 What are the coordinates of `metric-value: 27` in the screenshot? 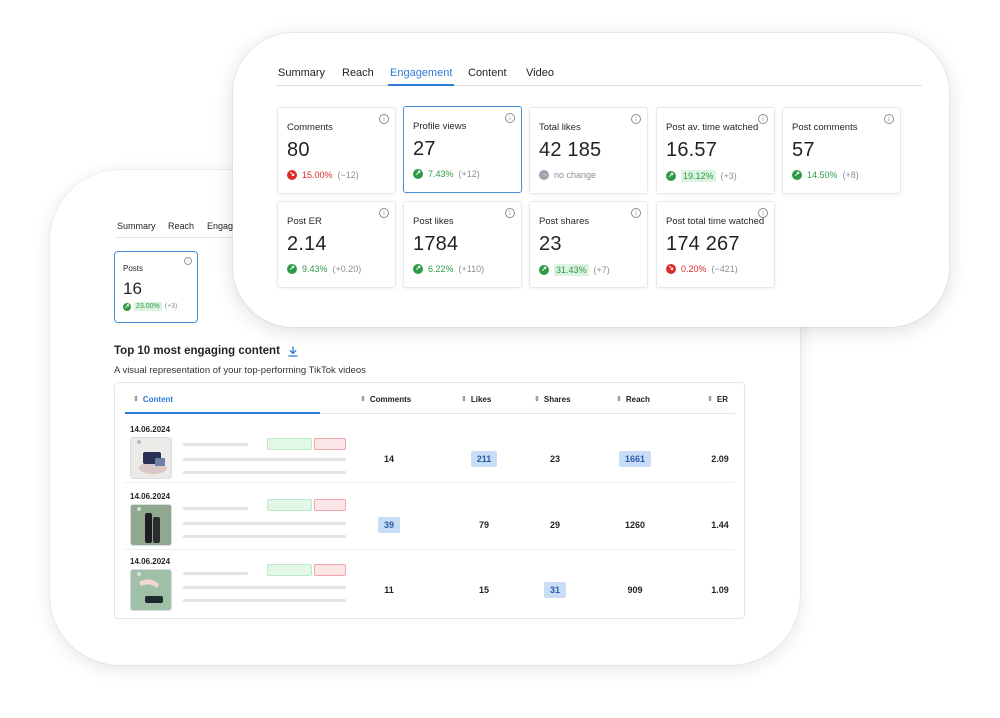 It's located at (424, 149).